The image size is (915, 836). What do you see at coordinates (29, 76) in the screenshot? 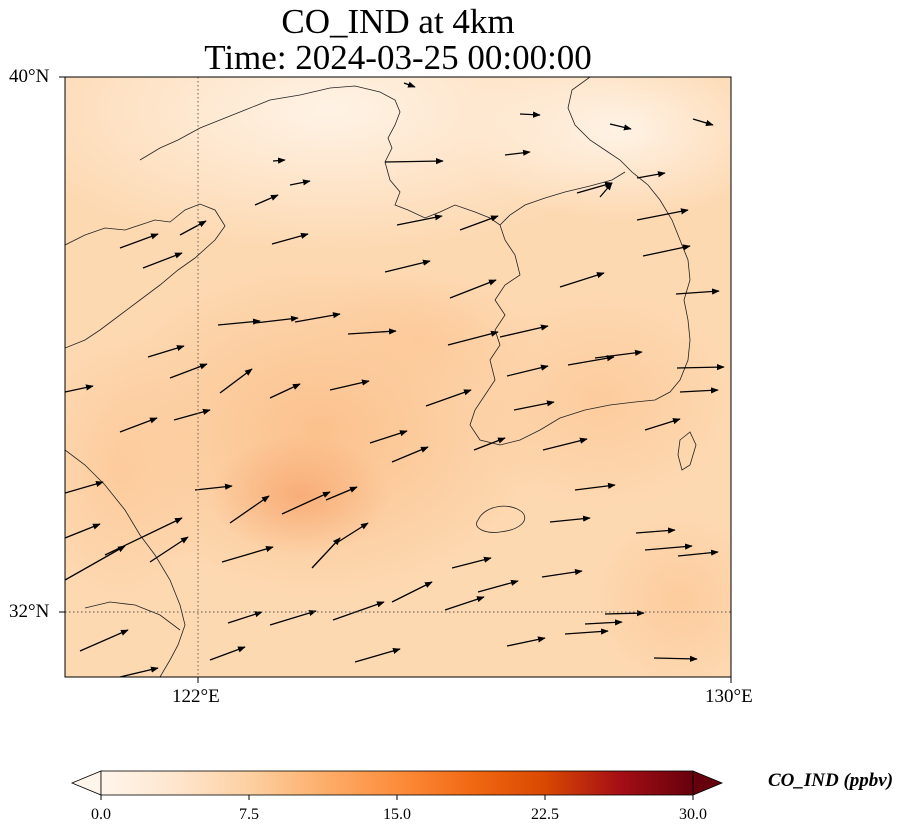
I see `lat-tick-label-40: 40°N` at bounding box center [29, 76].